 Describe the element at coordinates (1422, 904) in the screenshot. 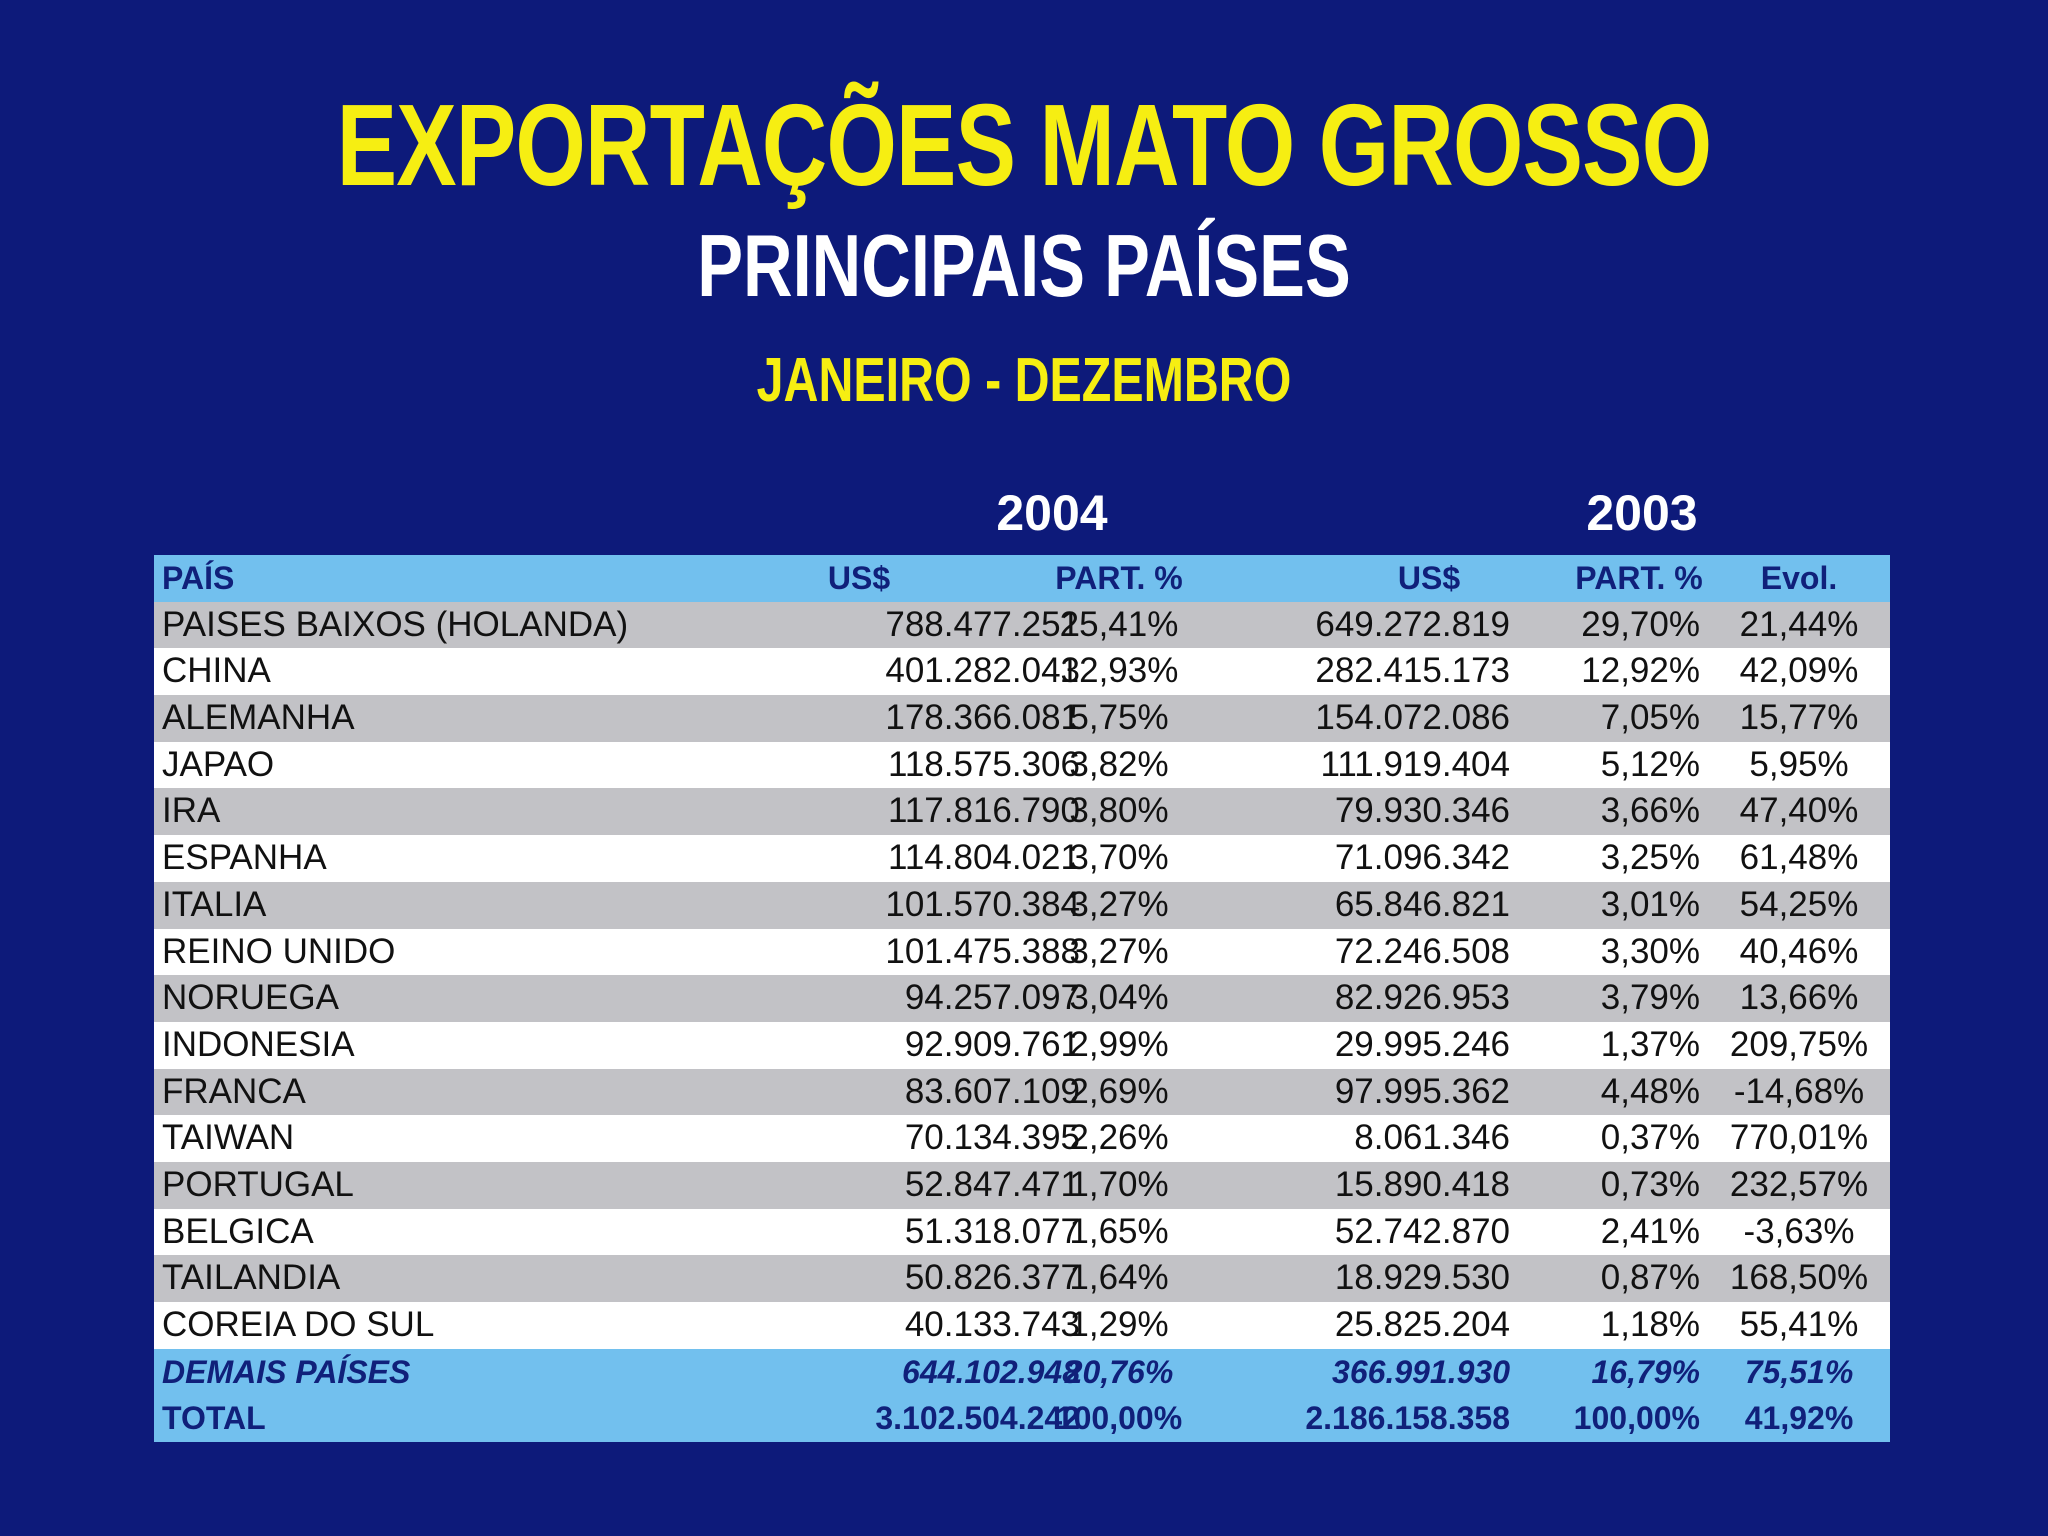

I see `cell-us-2003: 65.846.821` at that location.